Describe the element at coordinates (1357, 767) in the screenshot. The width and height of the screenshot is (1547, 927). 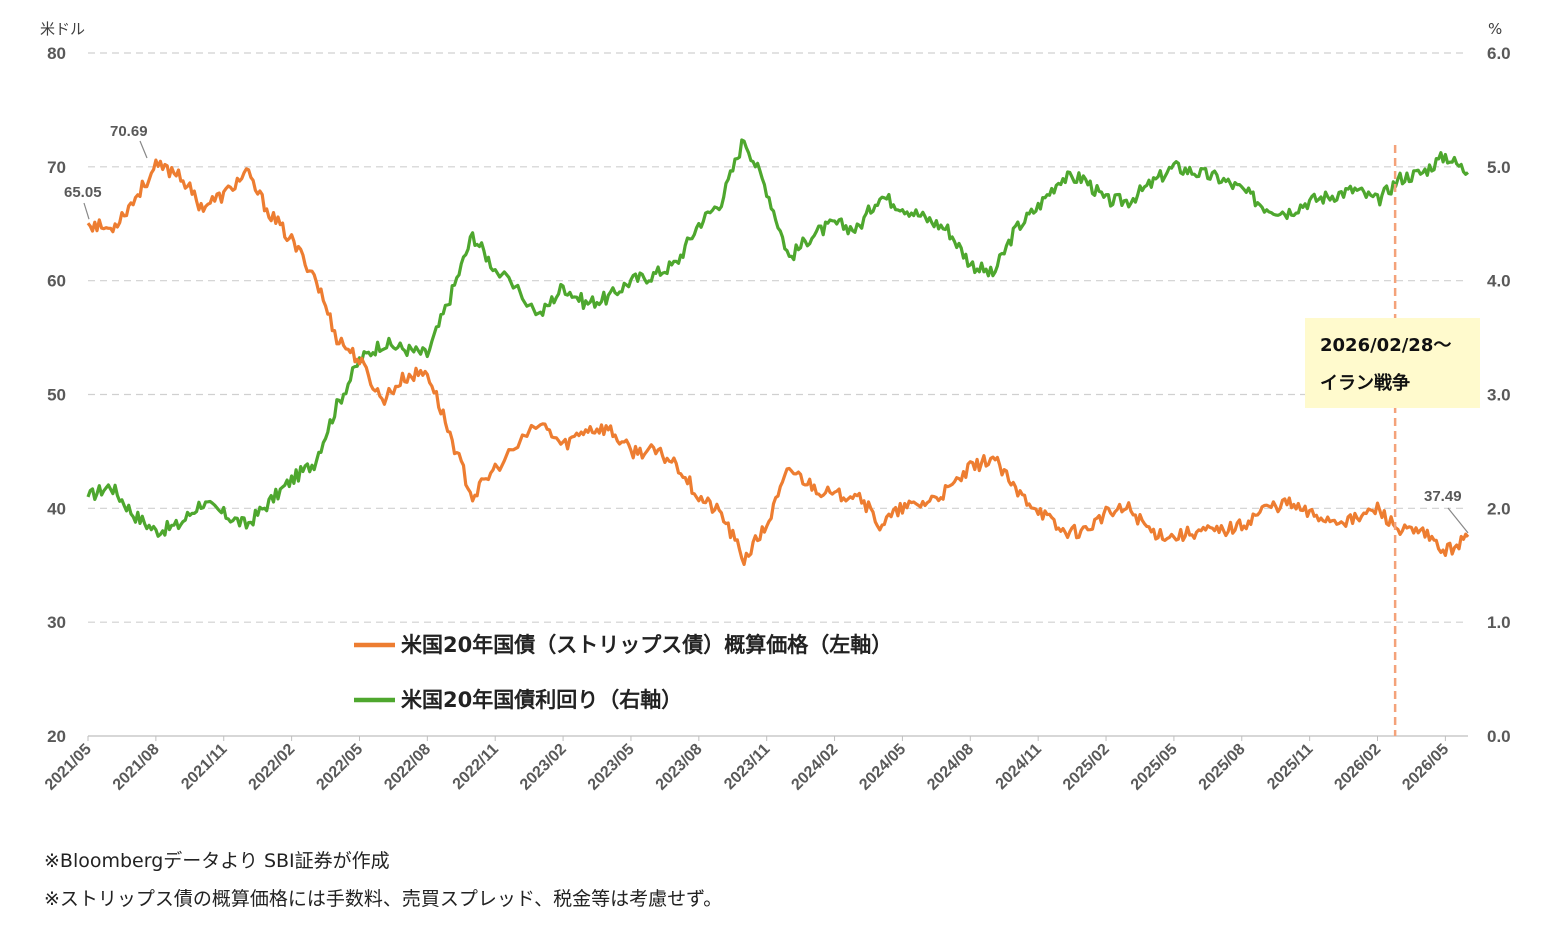
I see `x-tick-label: 2026/02` at that location.